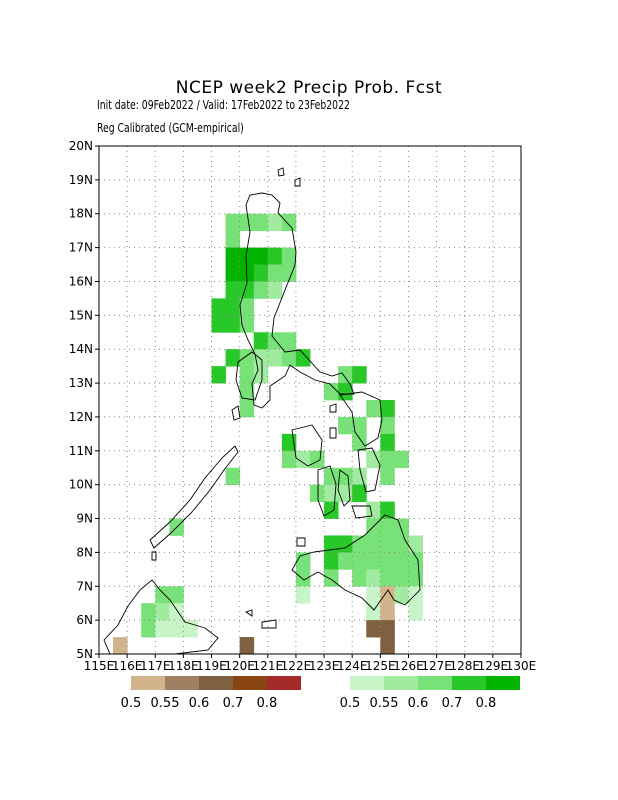 This screenshot has width=618, height=800. I want to click on lon-tick-label: 129E, so click(493, 666).